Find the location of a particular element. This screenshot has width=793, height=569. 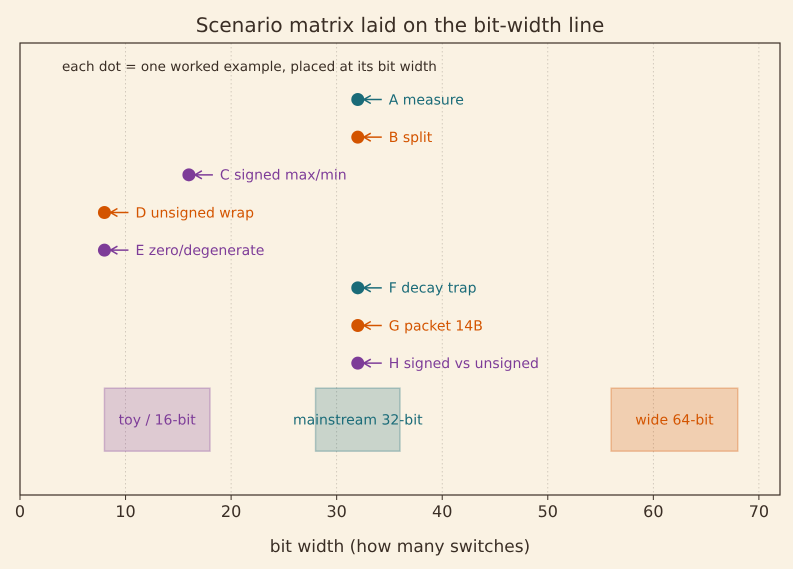

legend-label: D unsigned wrap is located at coordinates (194, 213).